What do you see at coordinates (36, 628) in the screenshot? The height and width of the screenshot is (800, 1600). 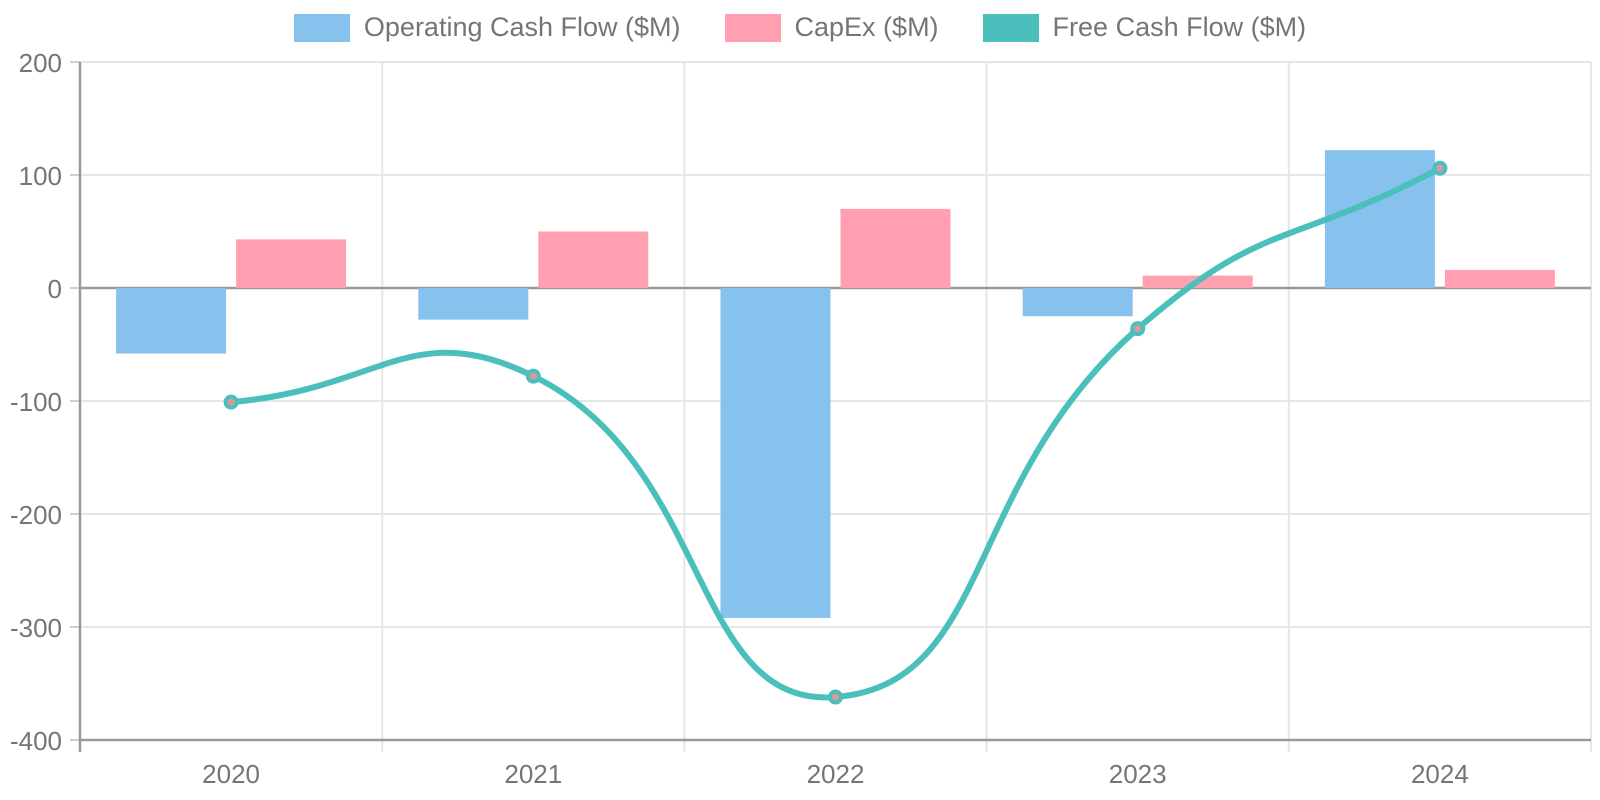 I see `y-axis-label: -300` at bounding box center [36, 628].